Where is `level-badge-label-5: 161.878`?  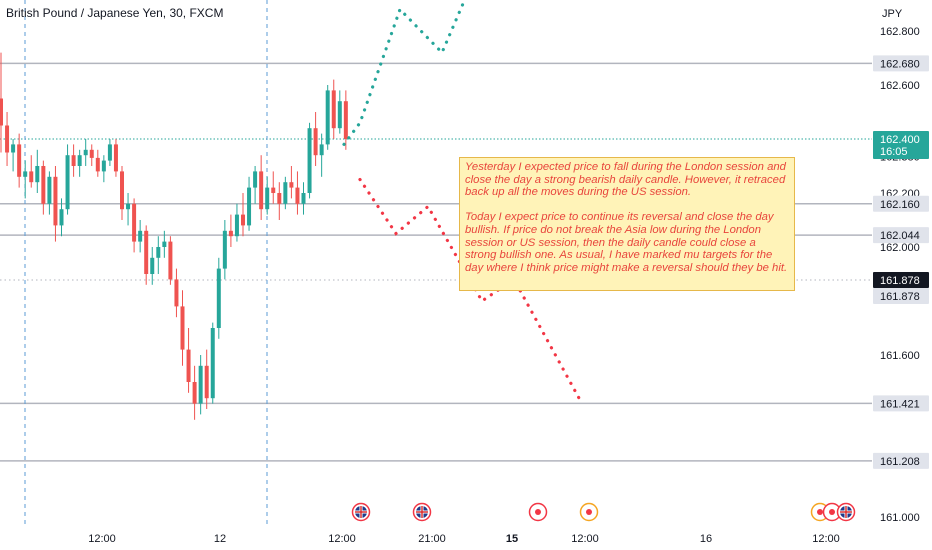 level-badge-label-5: 161.878 is located at coordinates (900, 297).